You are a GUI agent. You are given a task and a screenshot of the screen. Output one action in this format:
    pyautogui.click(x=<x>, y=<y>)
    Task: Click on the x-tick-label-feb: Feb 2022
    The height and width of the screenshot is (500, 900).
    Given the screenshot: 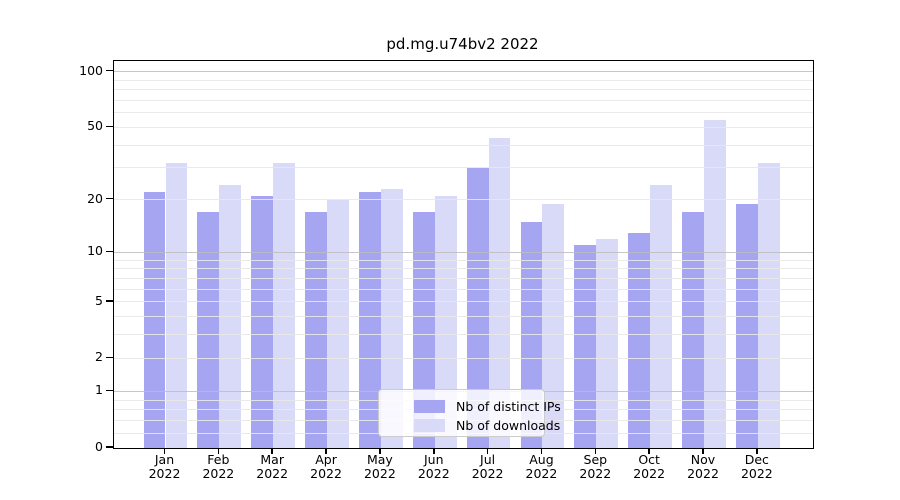 What is the action you would take?
    pyautogui.click(x=218, y=466)
    